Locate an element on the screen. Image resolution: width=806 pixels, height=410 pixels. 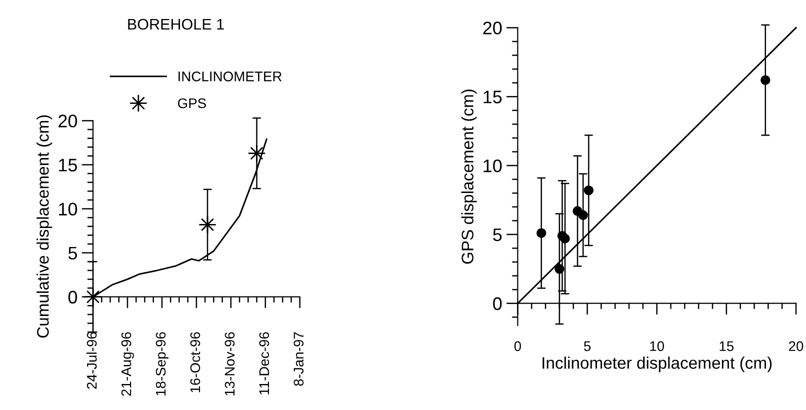
x-tick-label: 5 is located at coordinates (587, 346).